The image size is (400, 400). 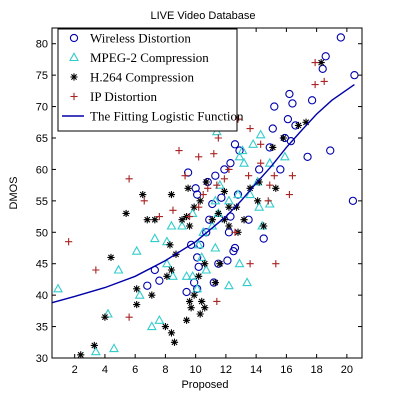 What do you see at coordinates (165, 370) in the screenshot?
I see `x-tick-label: 8` at bounding box center [165, 370].